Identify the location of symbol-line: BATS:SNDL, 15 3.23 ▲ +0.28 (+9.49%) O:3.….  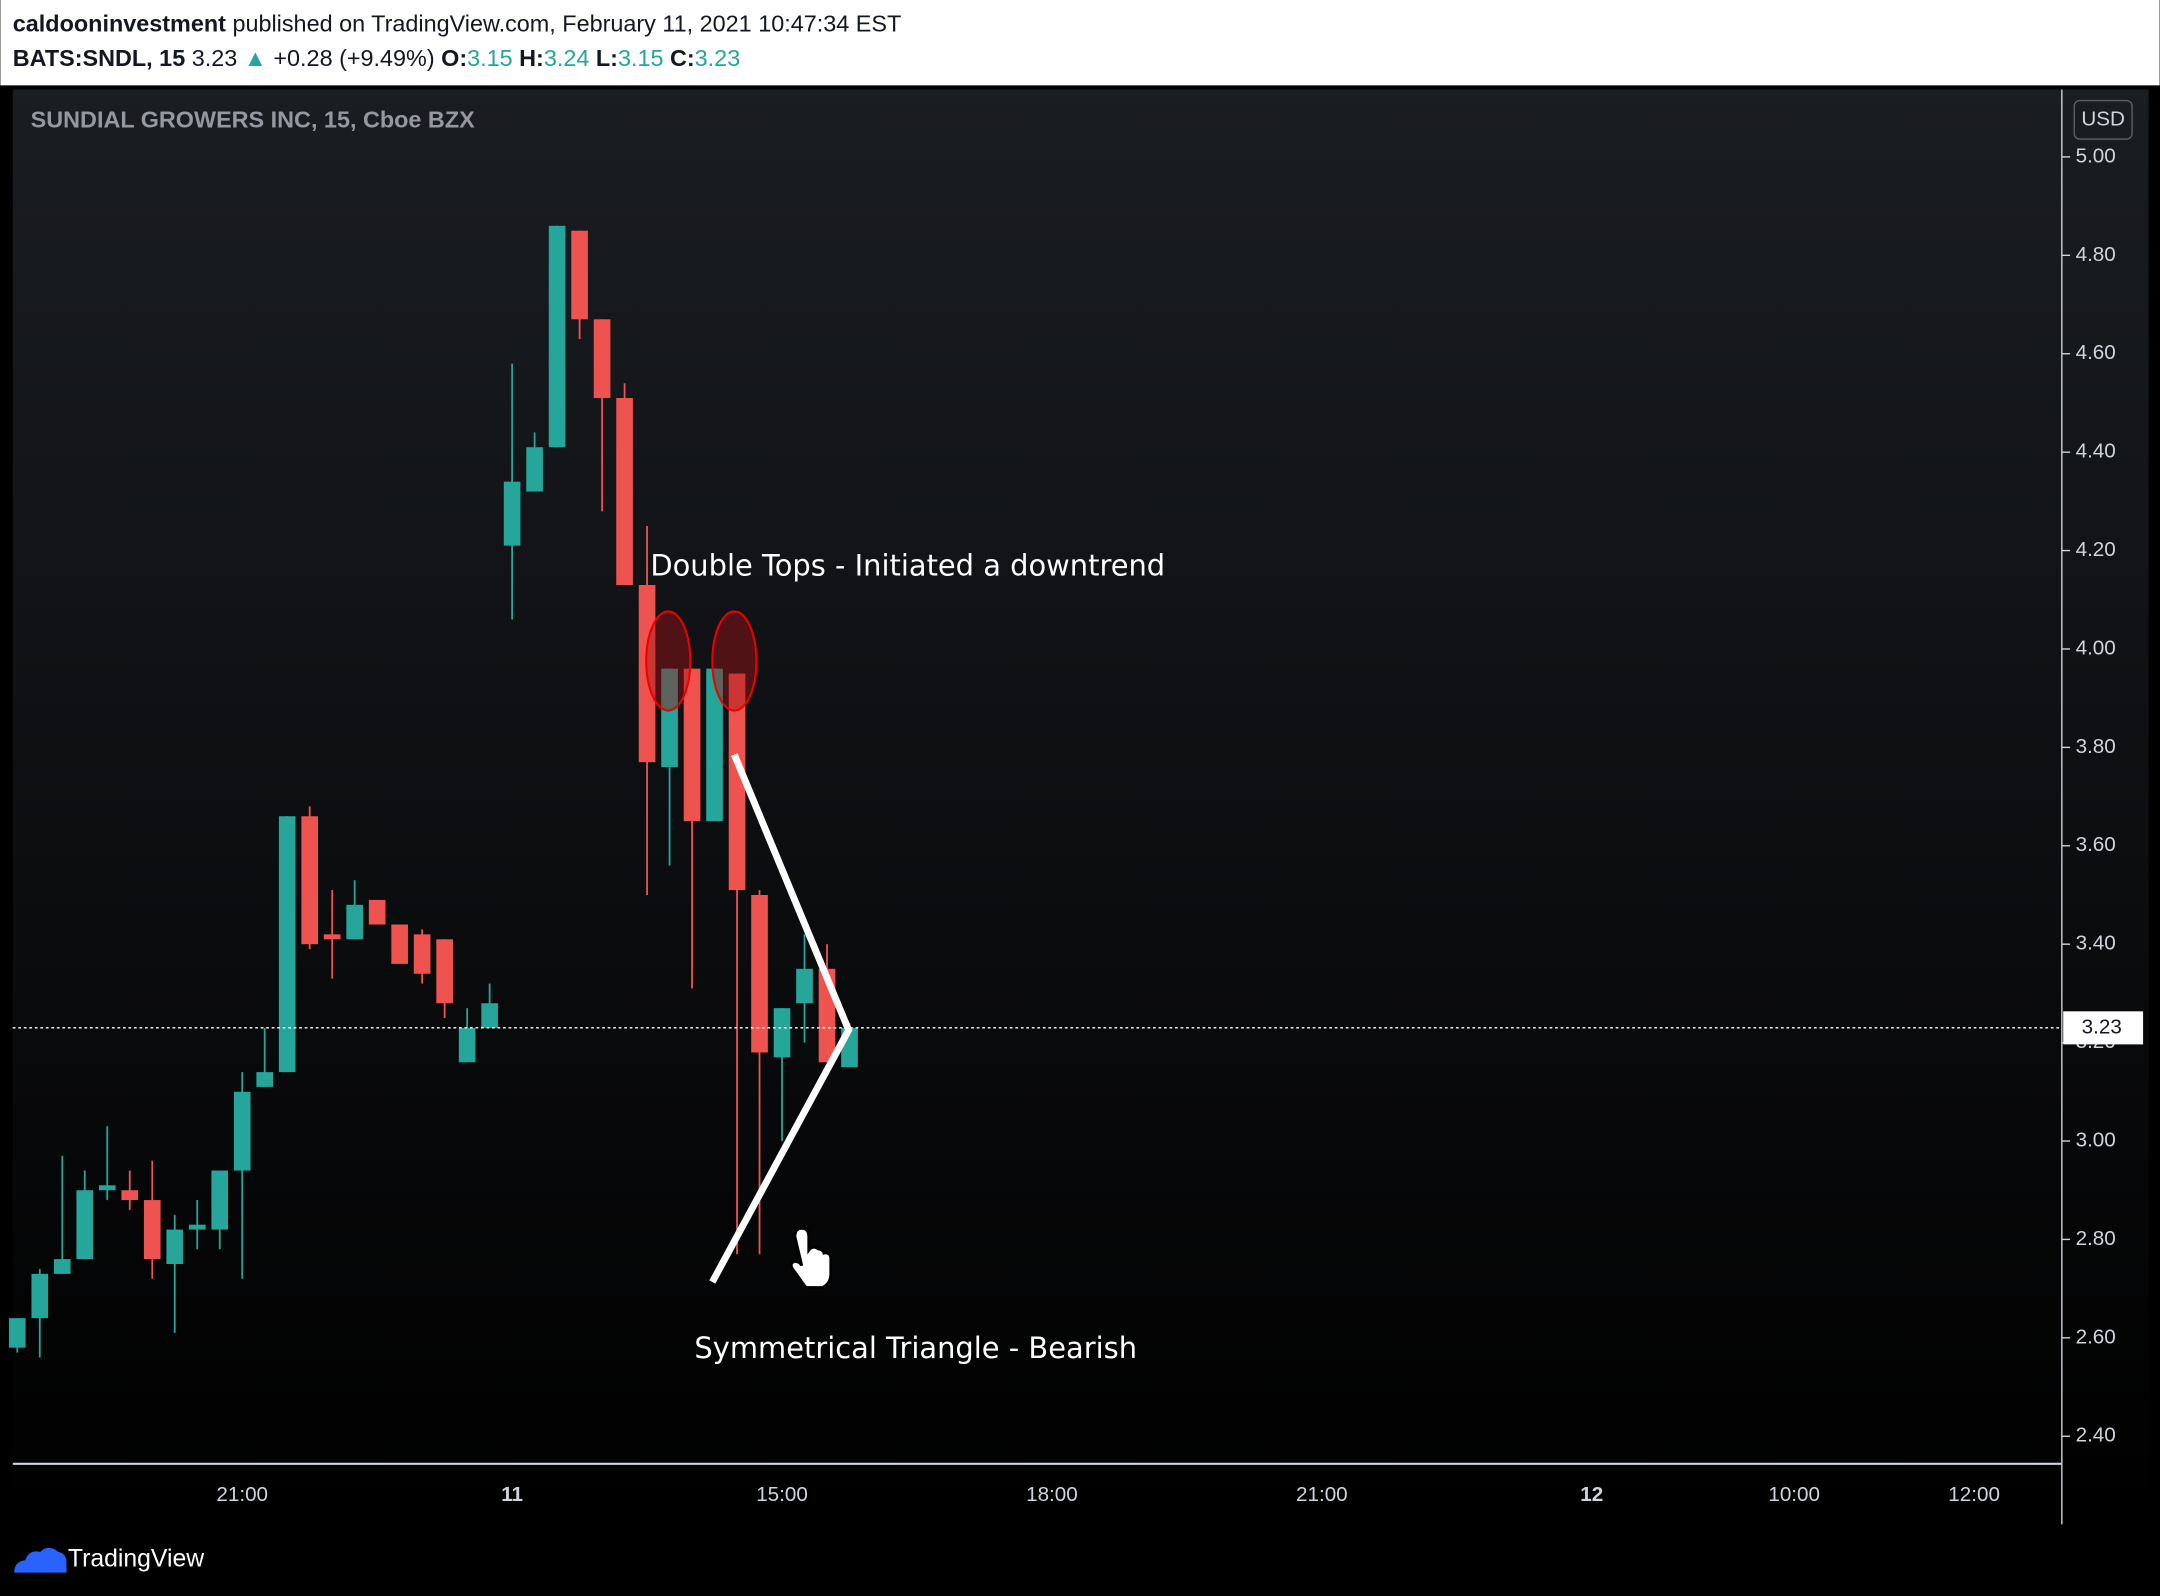
(376, 58).